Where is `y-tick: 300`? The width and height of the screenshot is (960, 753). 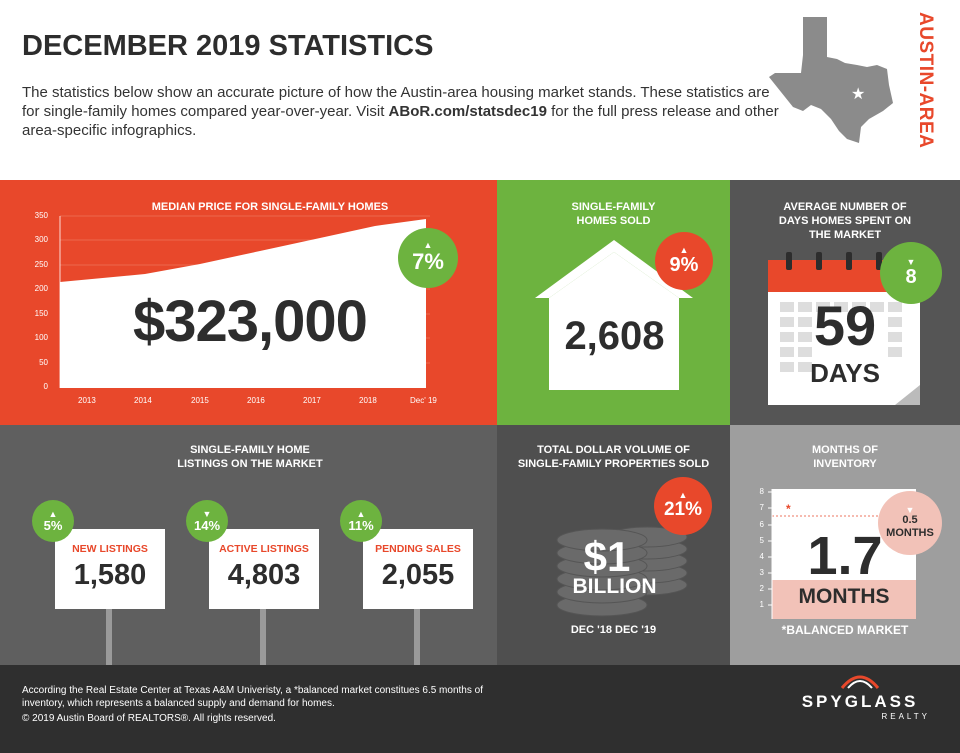 y-tick: 300 is located at coordinates (41, 239).